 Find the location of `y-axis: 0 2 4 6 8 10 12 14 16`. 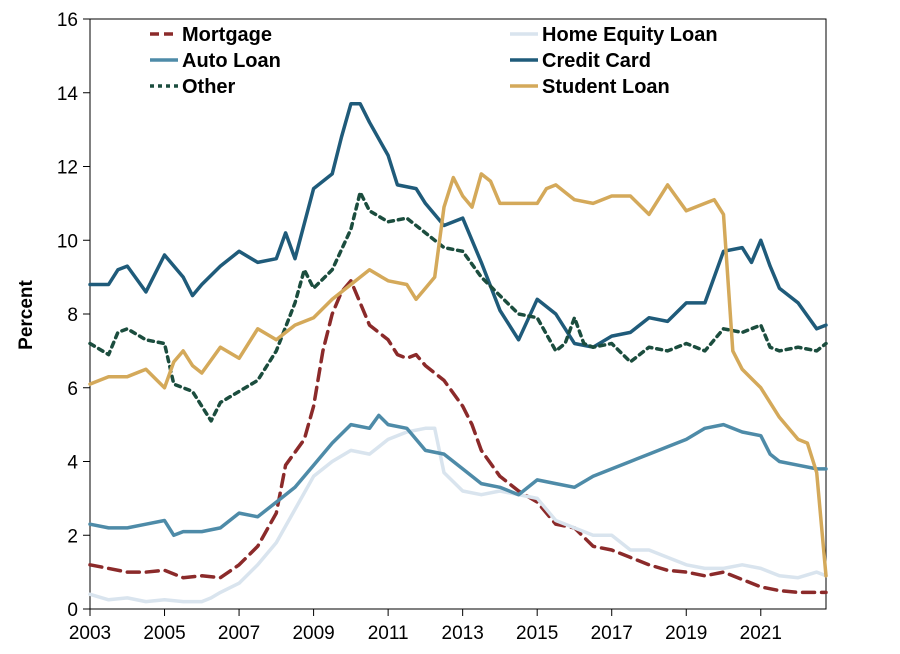

y-axis: 0 2 4 6 8 10 12 14 16 is located at coordinates (73, 315).